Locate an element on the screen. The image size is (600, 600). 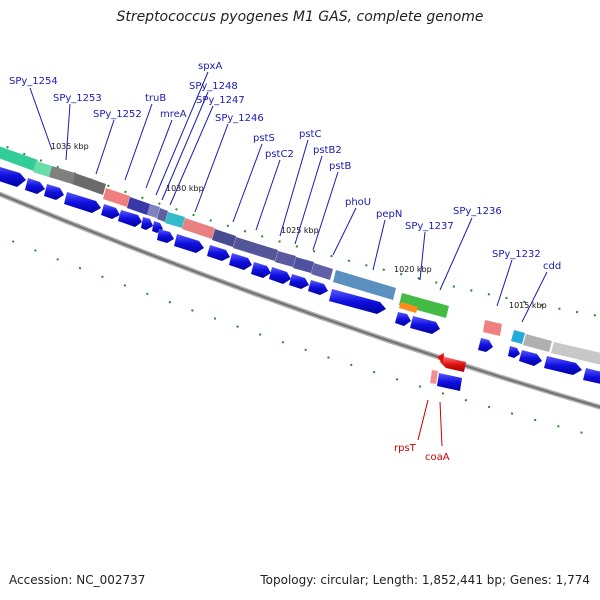
leader-spy1237 is located at coordinates (422, 256).